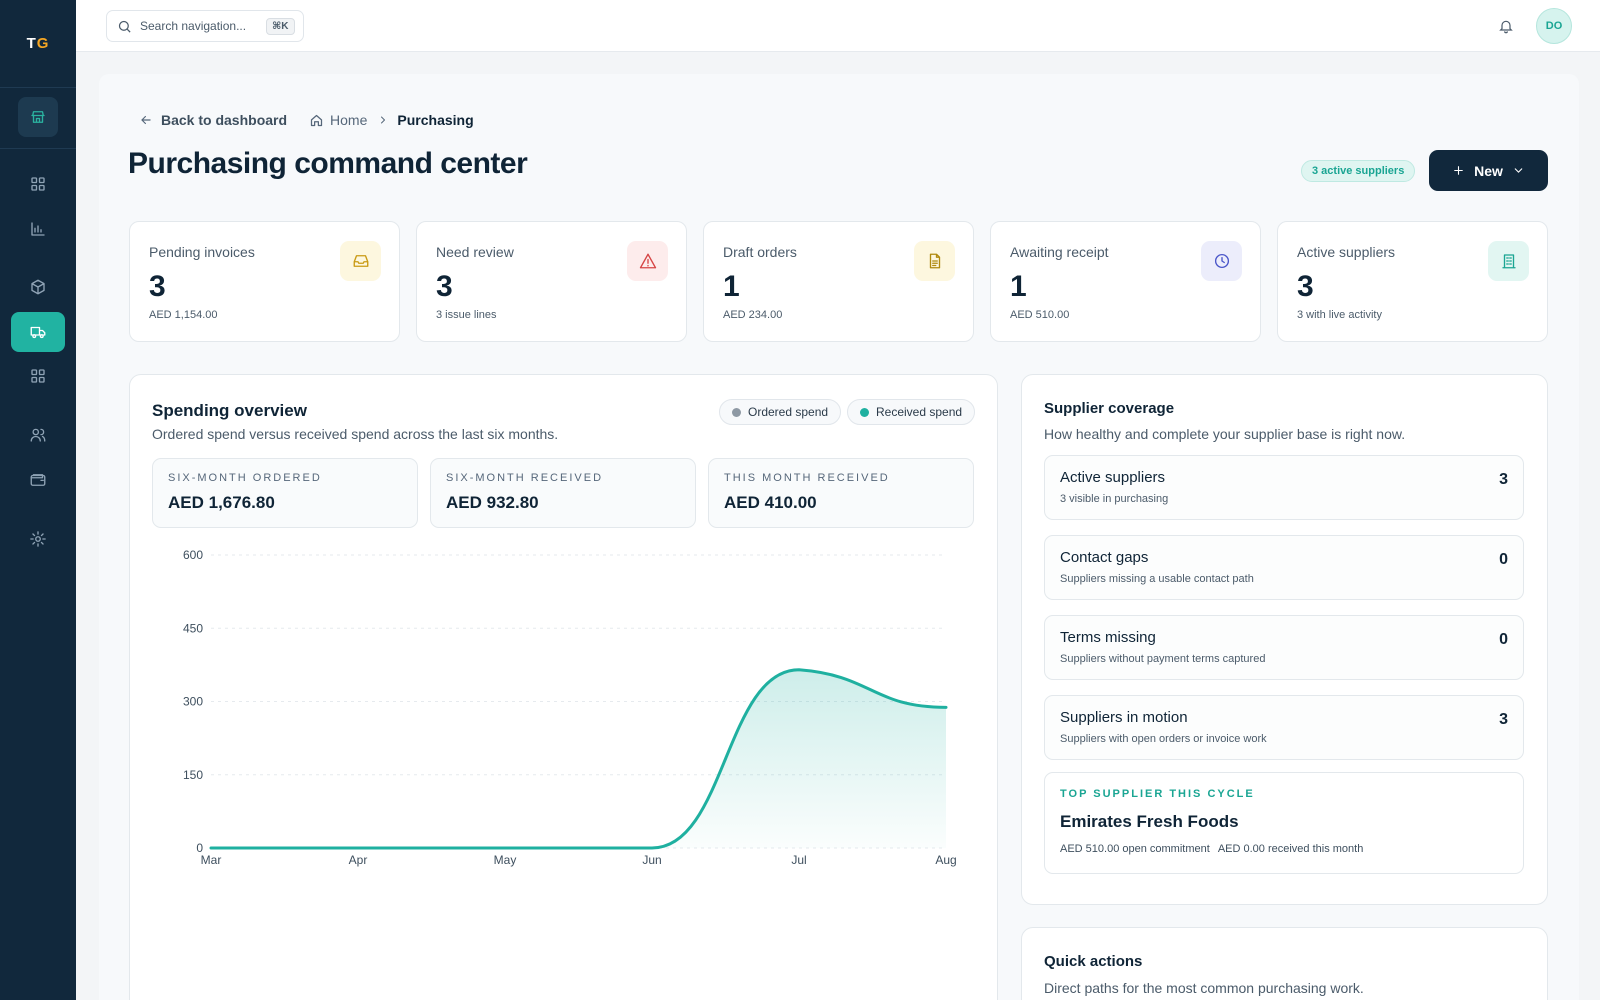  I want to click on received-spend-line, so click(578, 759).